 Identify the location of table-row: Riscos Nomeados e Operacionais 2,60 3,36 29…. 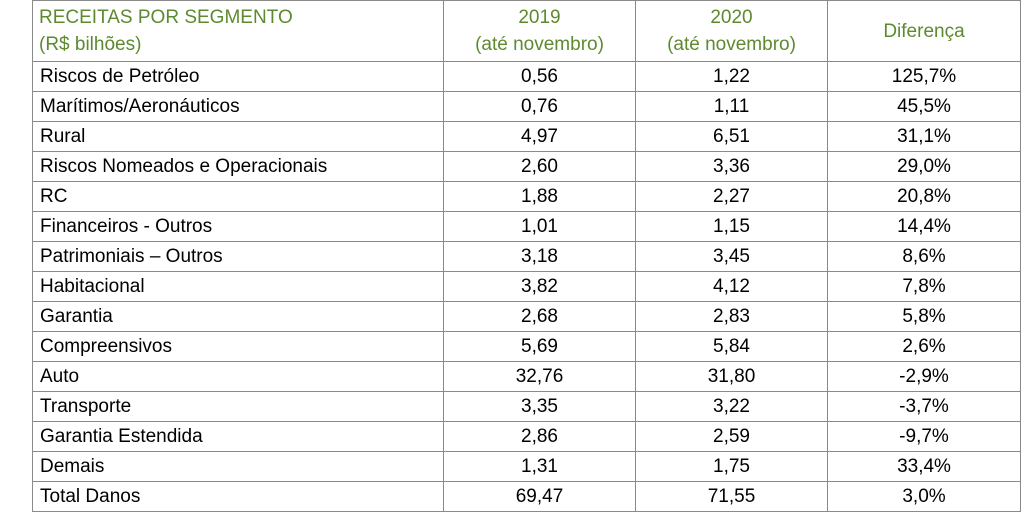
(526, 166).